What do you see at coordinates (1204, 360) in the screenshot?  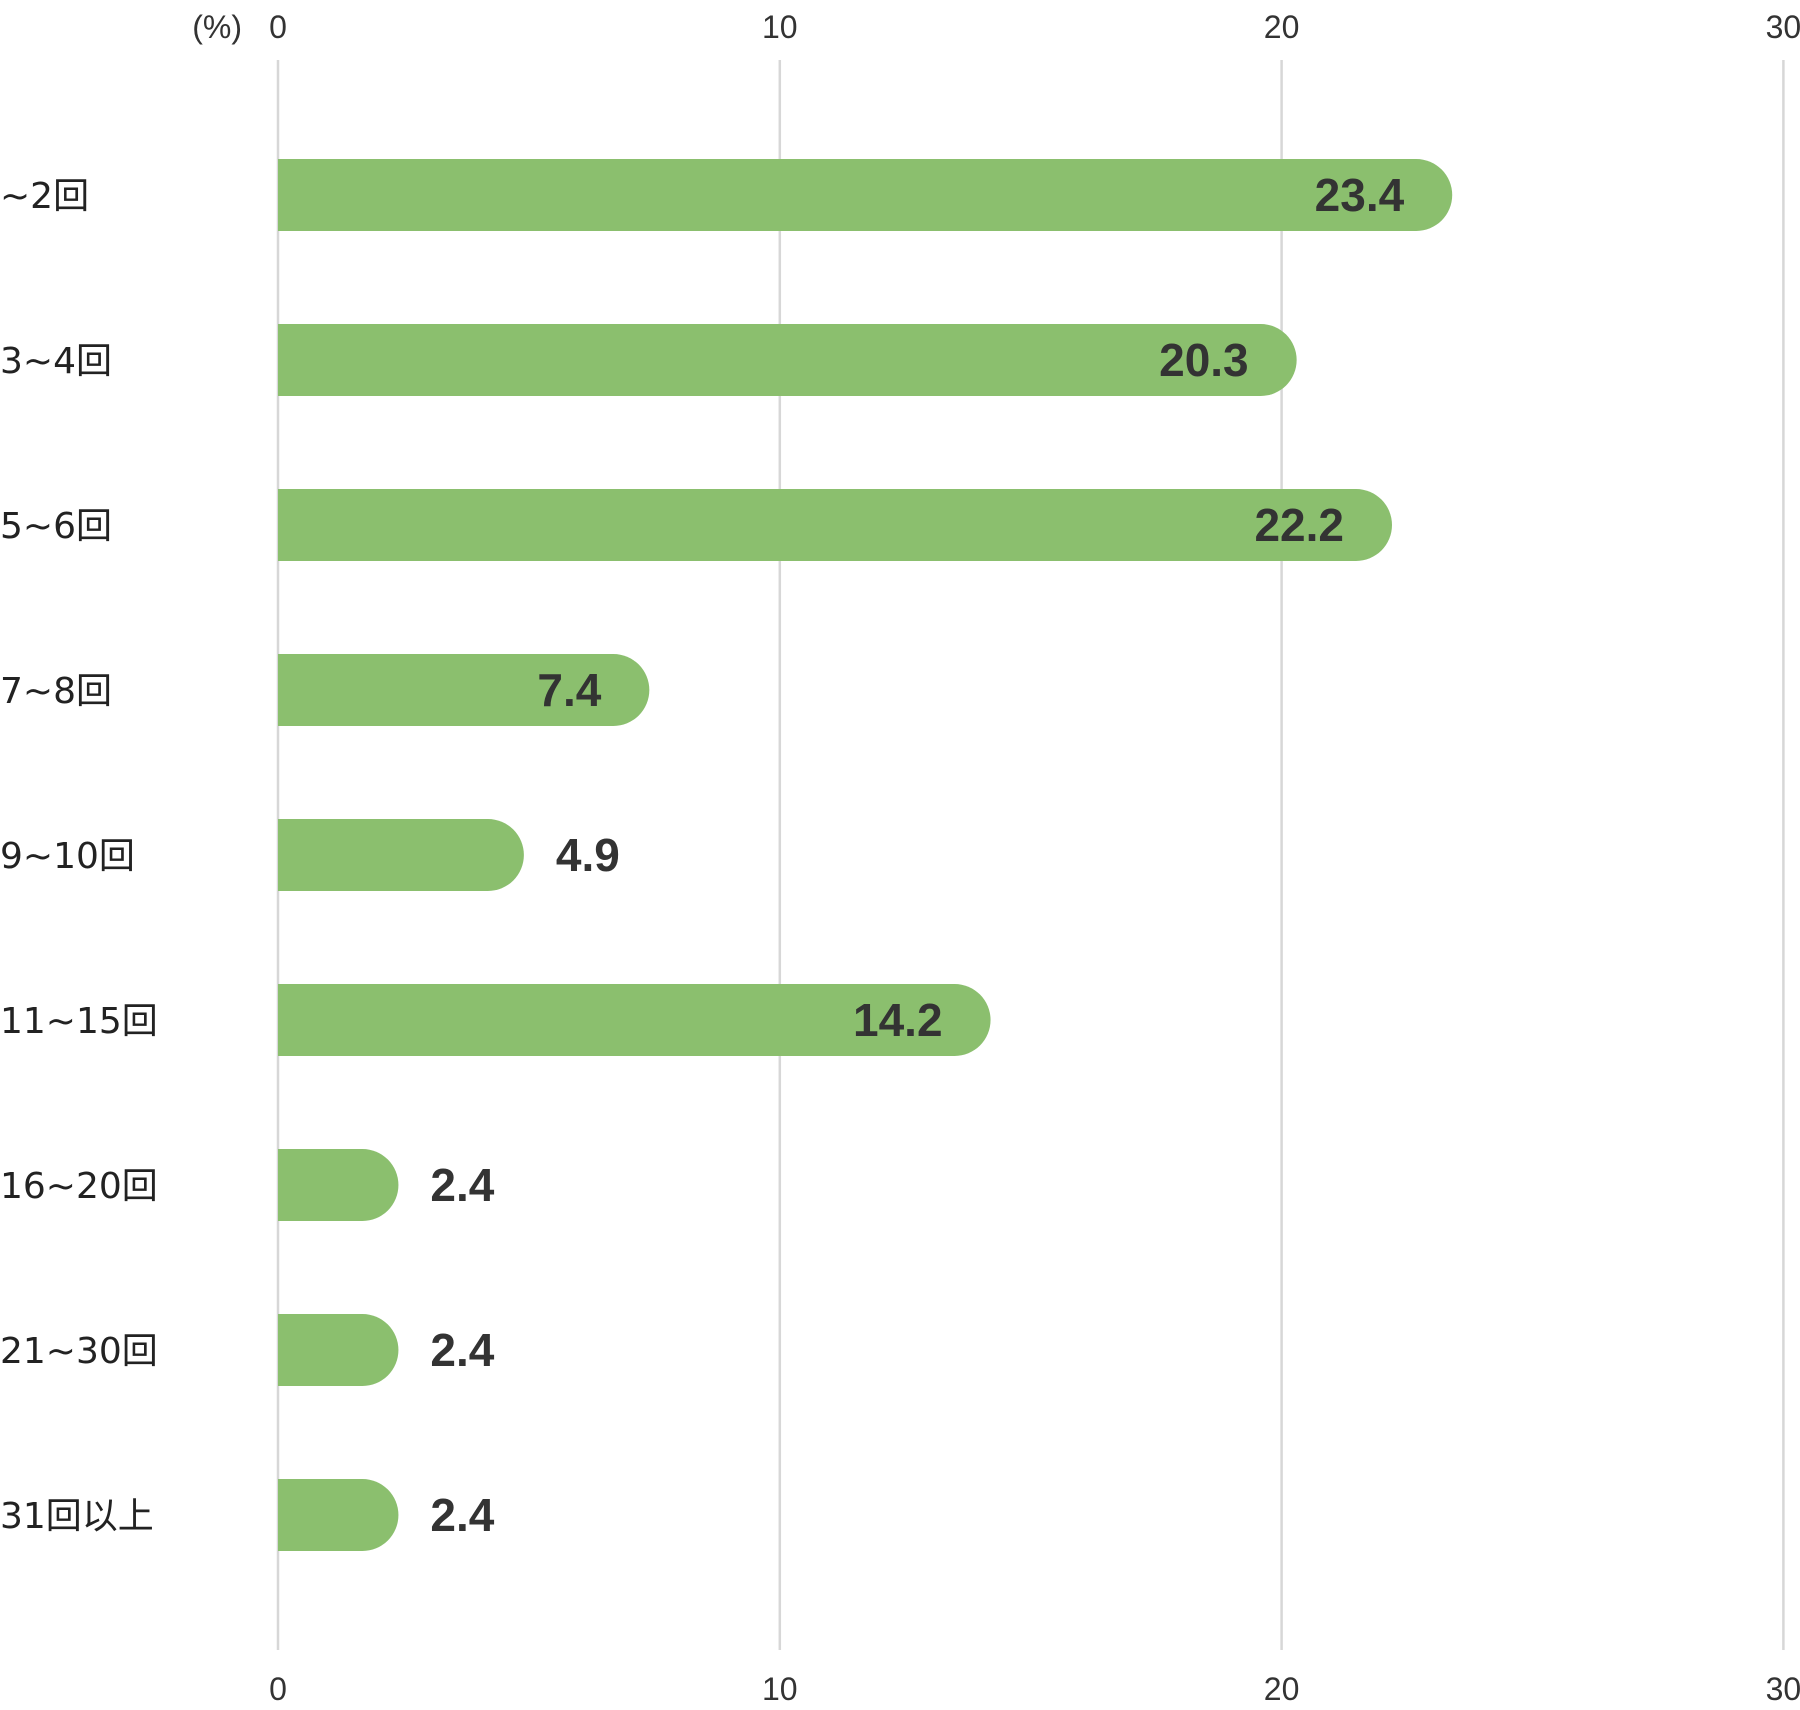 I see `data-label: 20.3` at bounding box center [1204, 360].